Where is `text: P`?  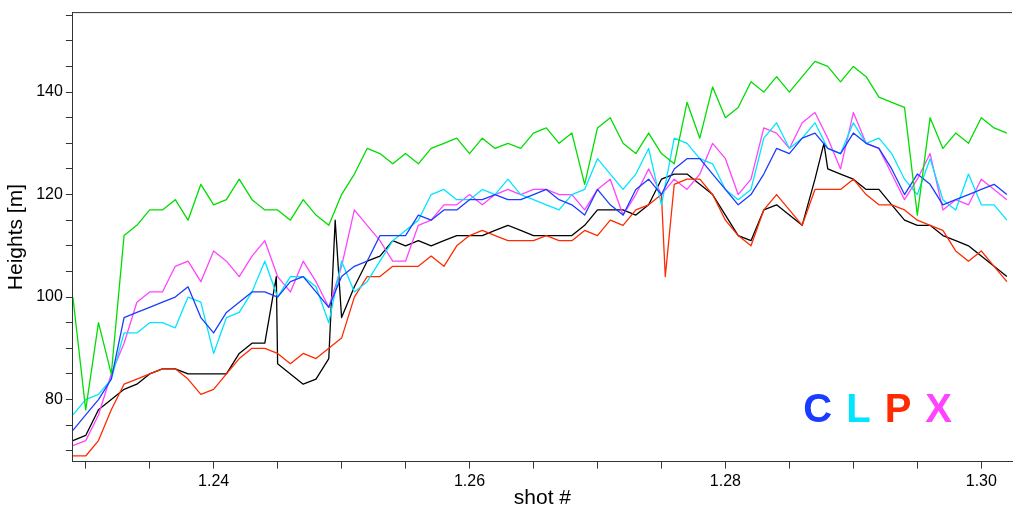 text: P is located at coordinates (898, 407).